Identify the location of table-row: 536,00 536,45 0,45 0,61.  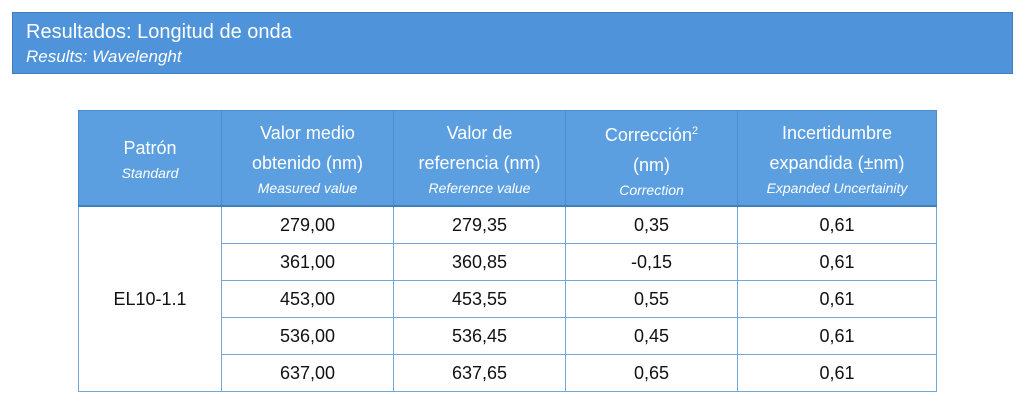
(508, 336).